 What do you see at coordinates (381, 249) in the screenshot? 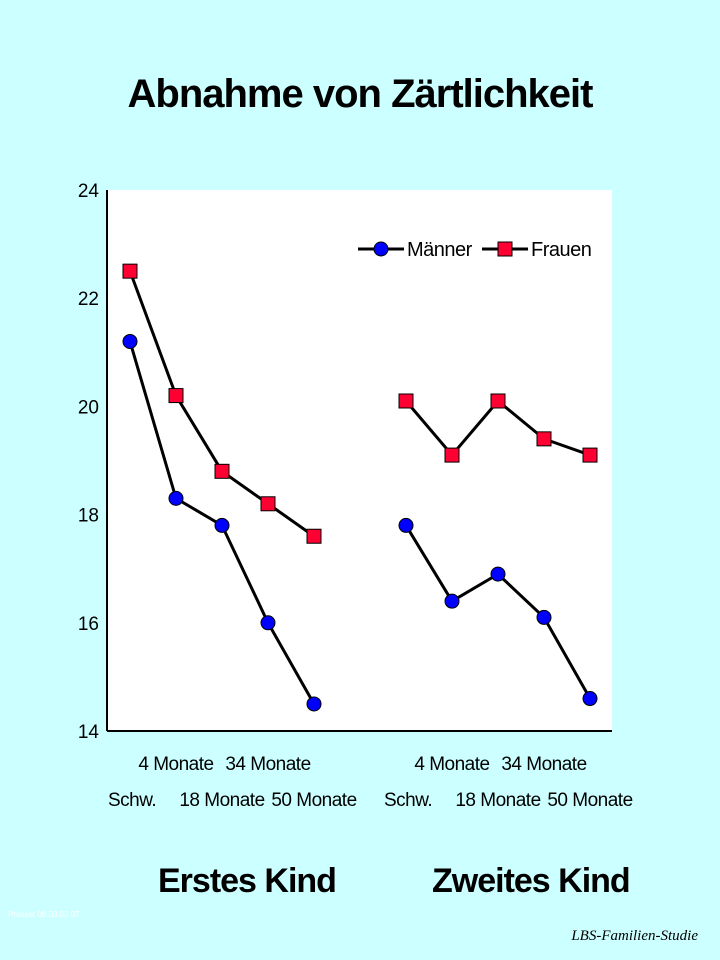
I see `legend-marker-maenner` at bounding box center [381, 249].